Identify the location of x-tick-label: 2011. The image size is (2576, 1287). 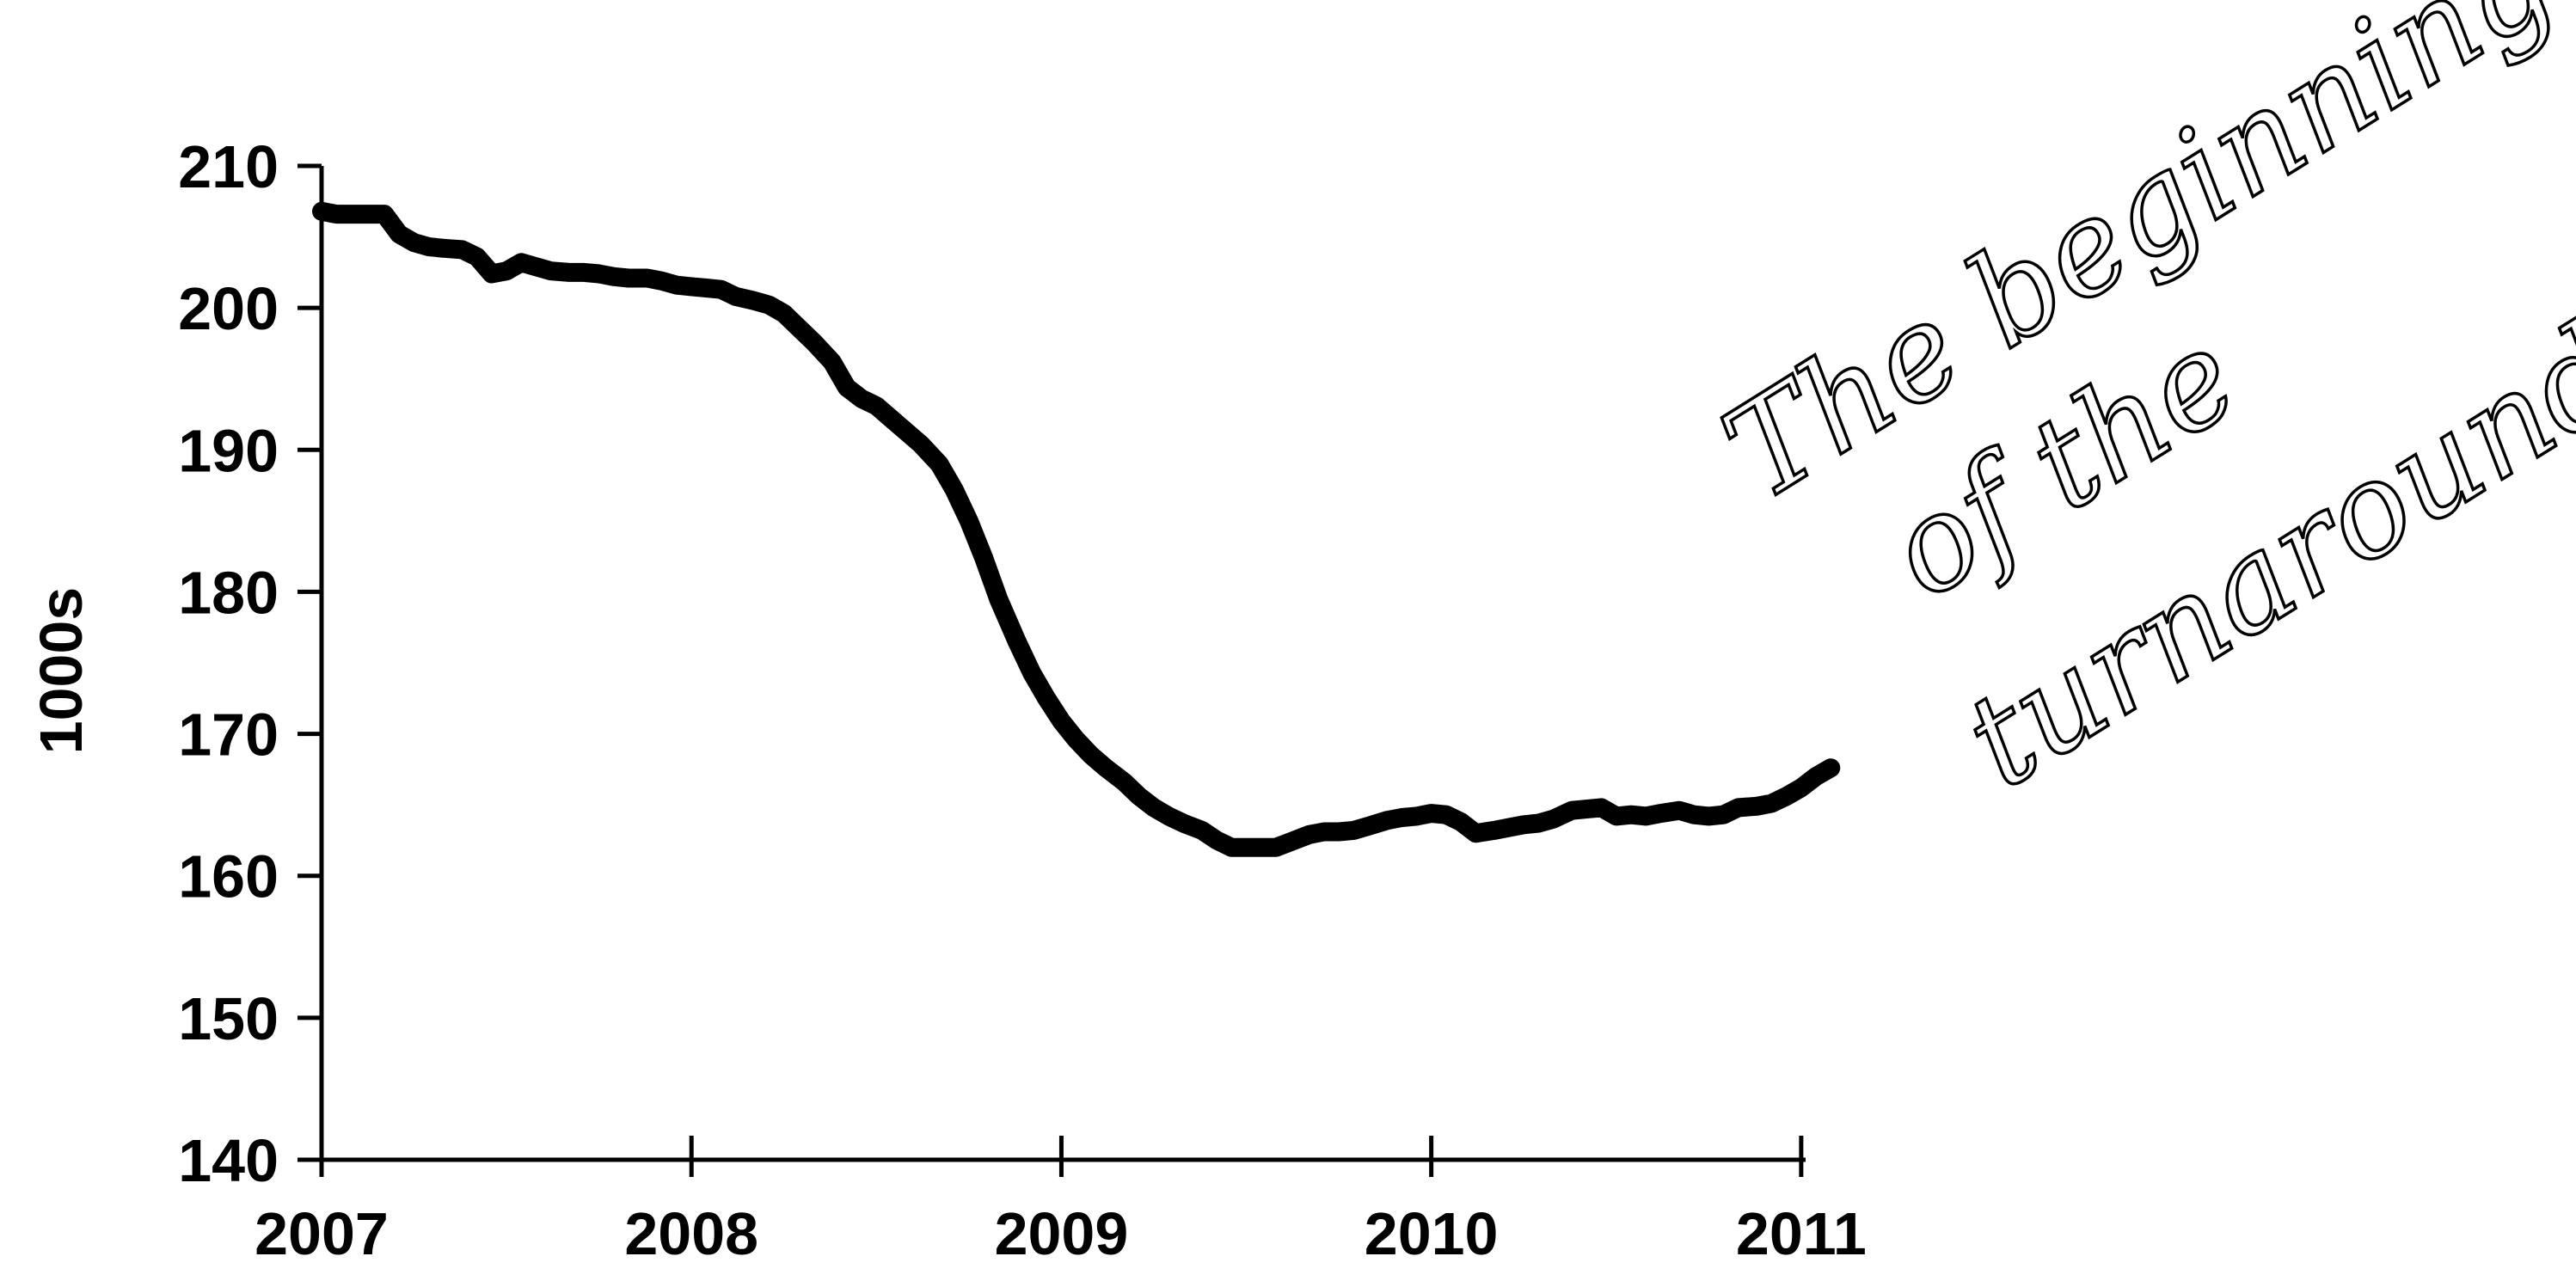
(1801, 1233).